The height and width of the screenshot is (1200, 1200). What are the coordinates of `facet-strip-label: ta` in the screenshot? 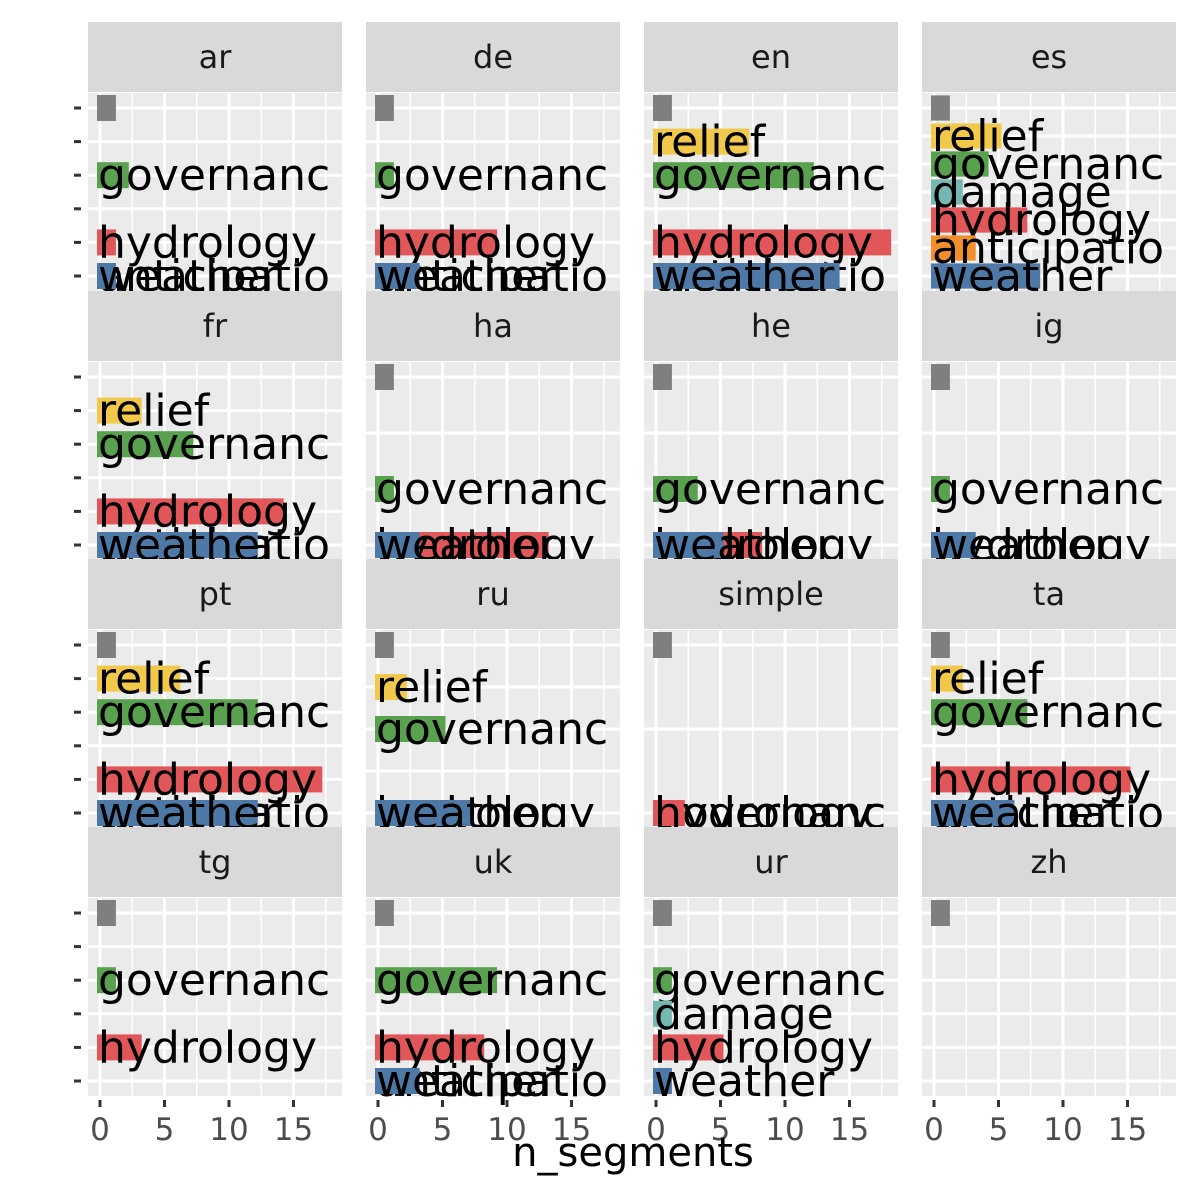 It's located at (1049, 594).